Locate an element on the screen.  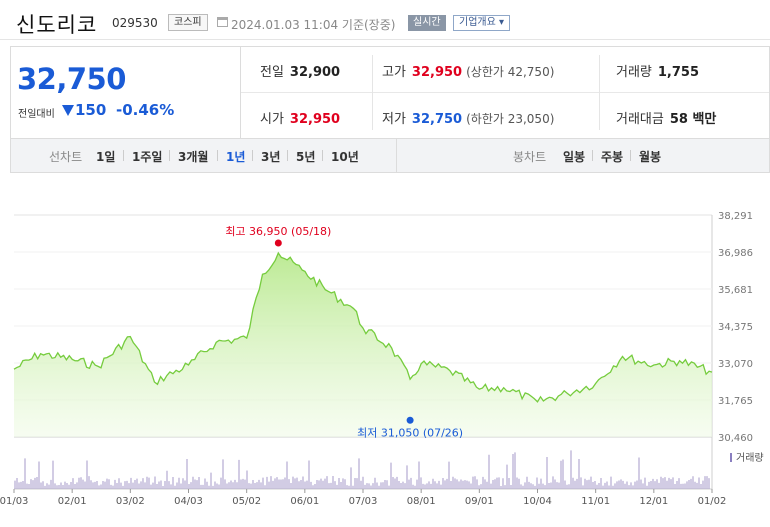
x-tick-label: 03/02 is located at coordinates (130, 501).